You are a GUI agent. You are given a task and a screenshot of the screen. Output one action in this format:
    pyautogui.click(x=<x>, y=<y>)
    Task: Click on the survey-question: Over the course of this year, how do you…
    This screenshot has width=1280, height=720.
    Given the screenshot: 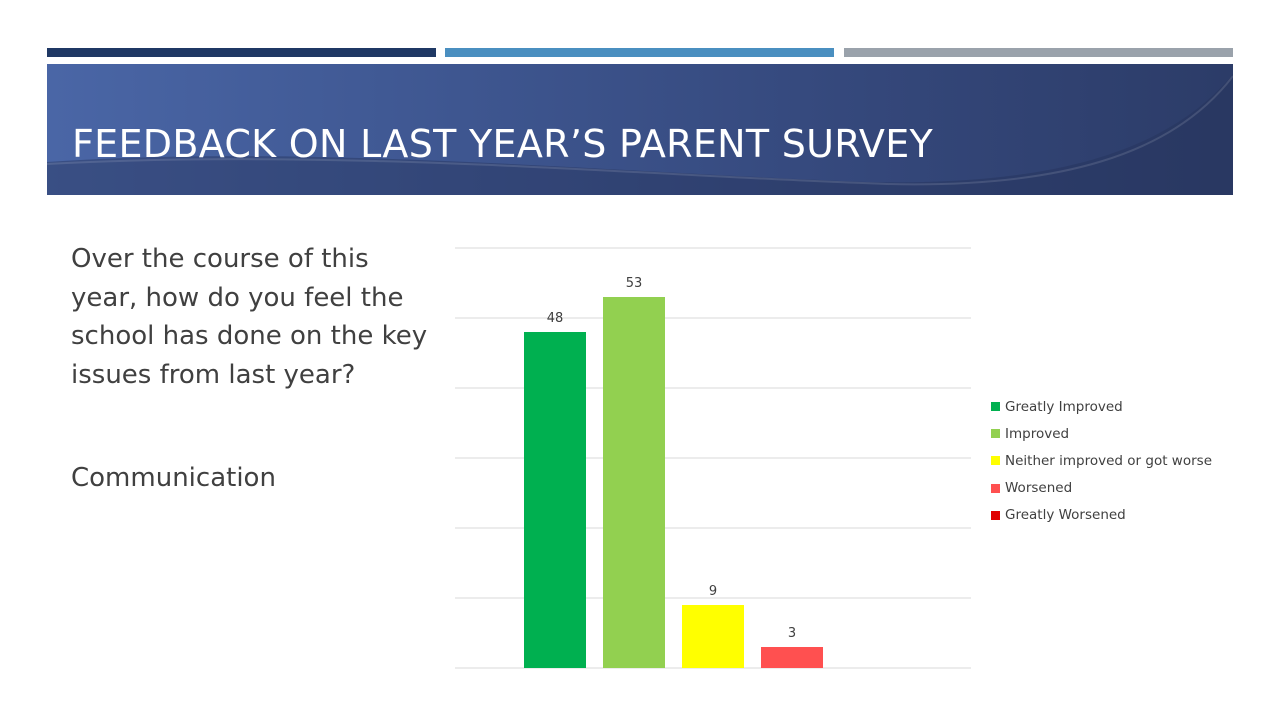 What is the action you would take?
    pyautogui.click(x=249, y=317)
    